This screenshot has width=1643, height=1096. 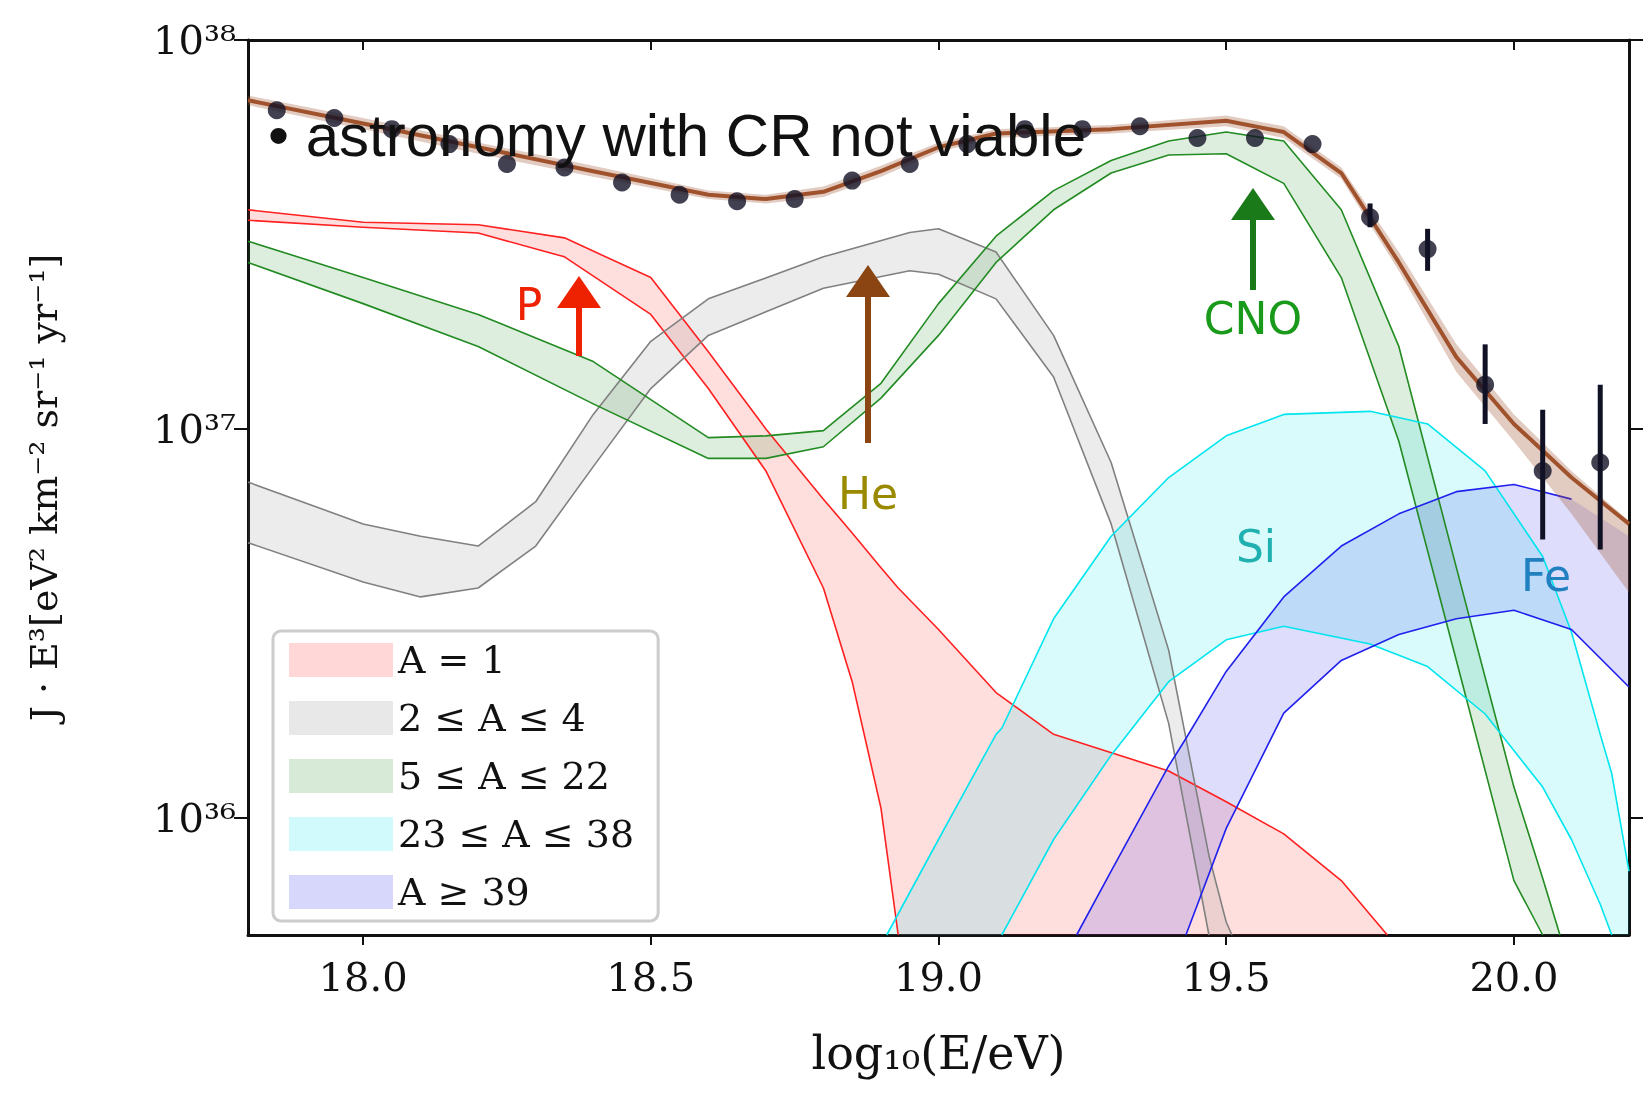 I want to click on annotation: He, so click(x=868, y=493).